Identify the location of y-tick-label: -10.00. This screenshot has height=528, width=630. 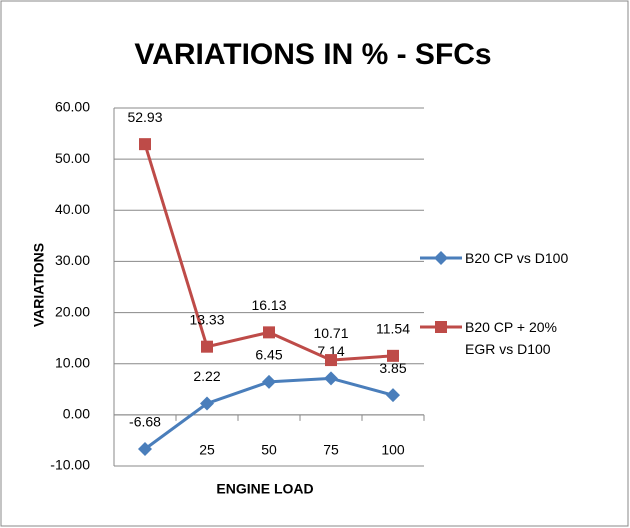
(70, 465).